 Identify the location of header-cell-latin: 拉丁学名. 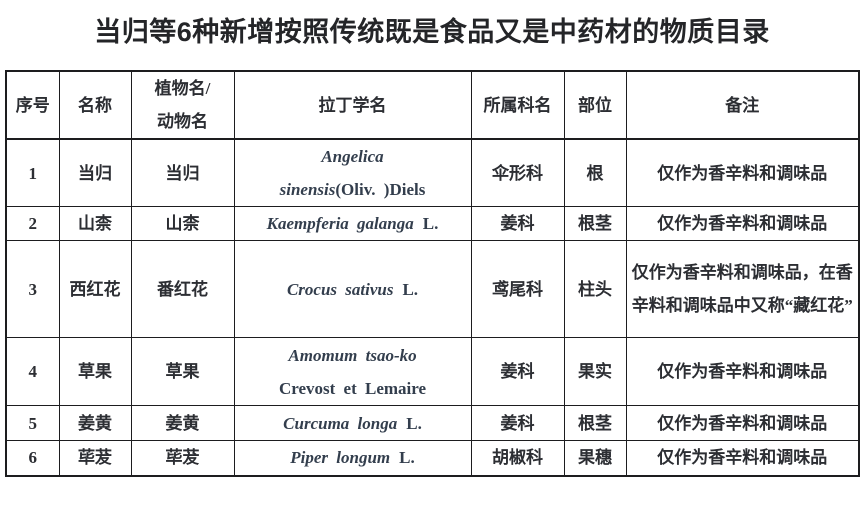
(352, 105).